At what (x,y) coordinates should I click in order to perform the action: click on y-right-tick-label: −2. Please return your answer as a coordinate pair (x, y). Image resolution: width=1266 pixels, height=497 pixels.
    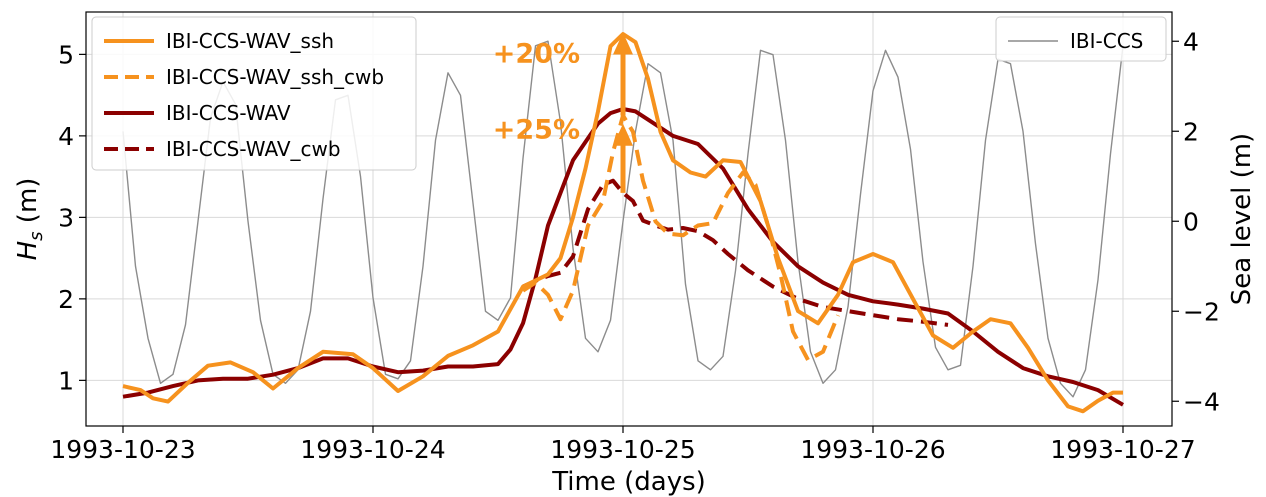
    Looking at the image, I should click on (1201, 311).